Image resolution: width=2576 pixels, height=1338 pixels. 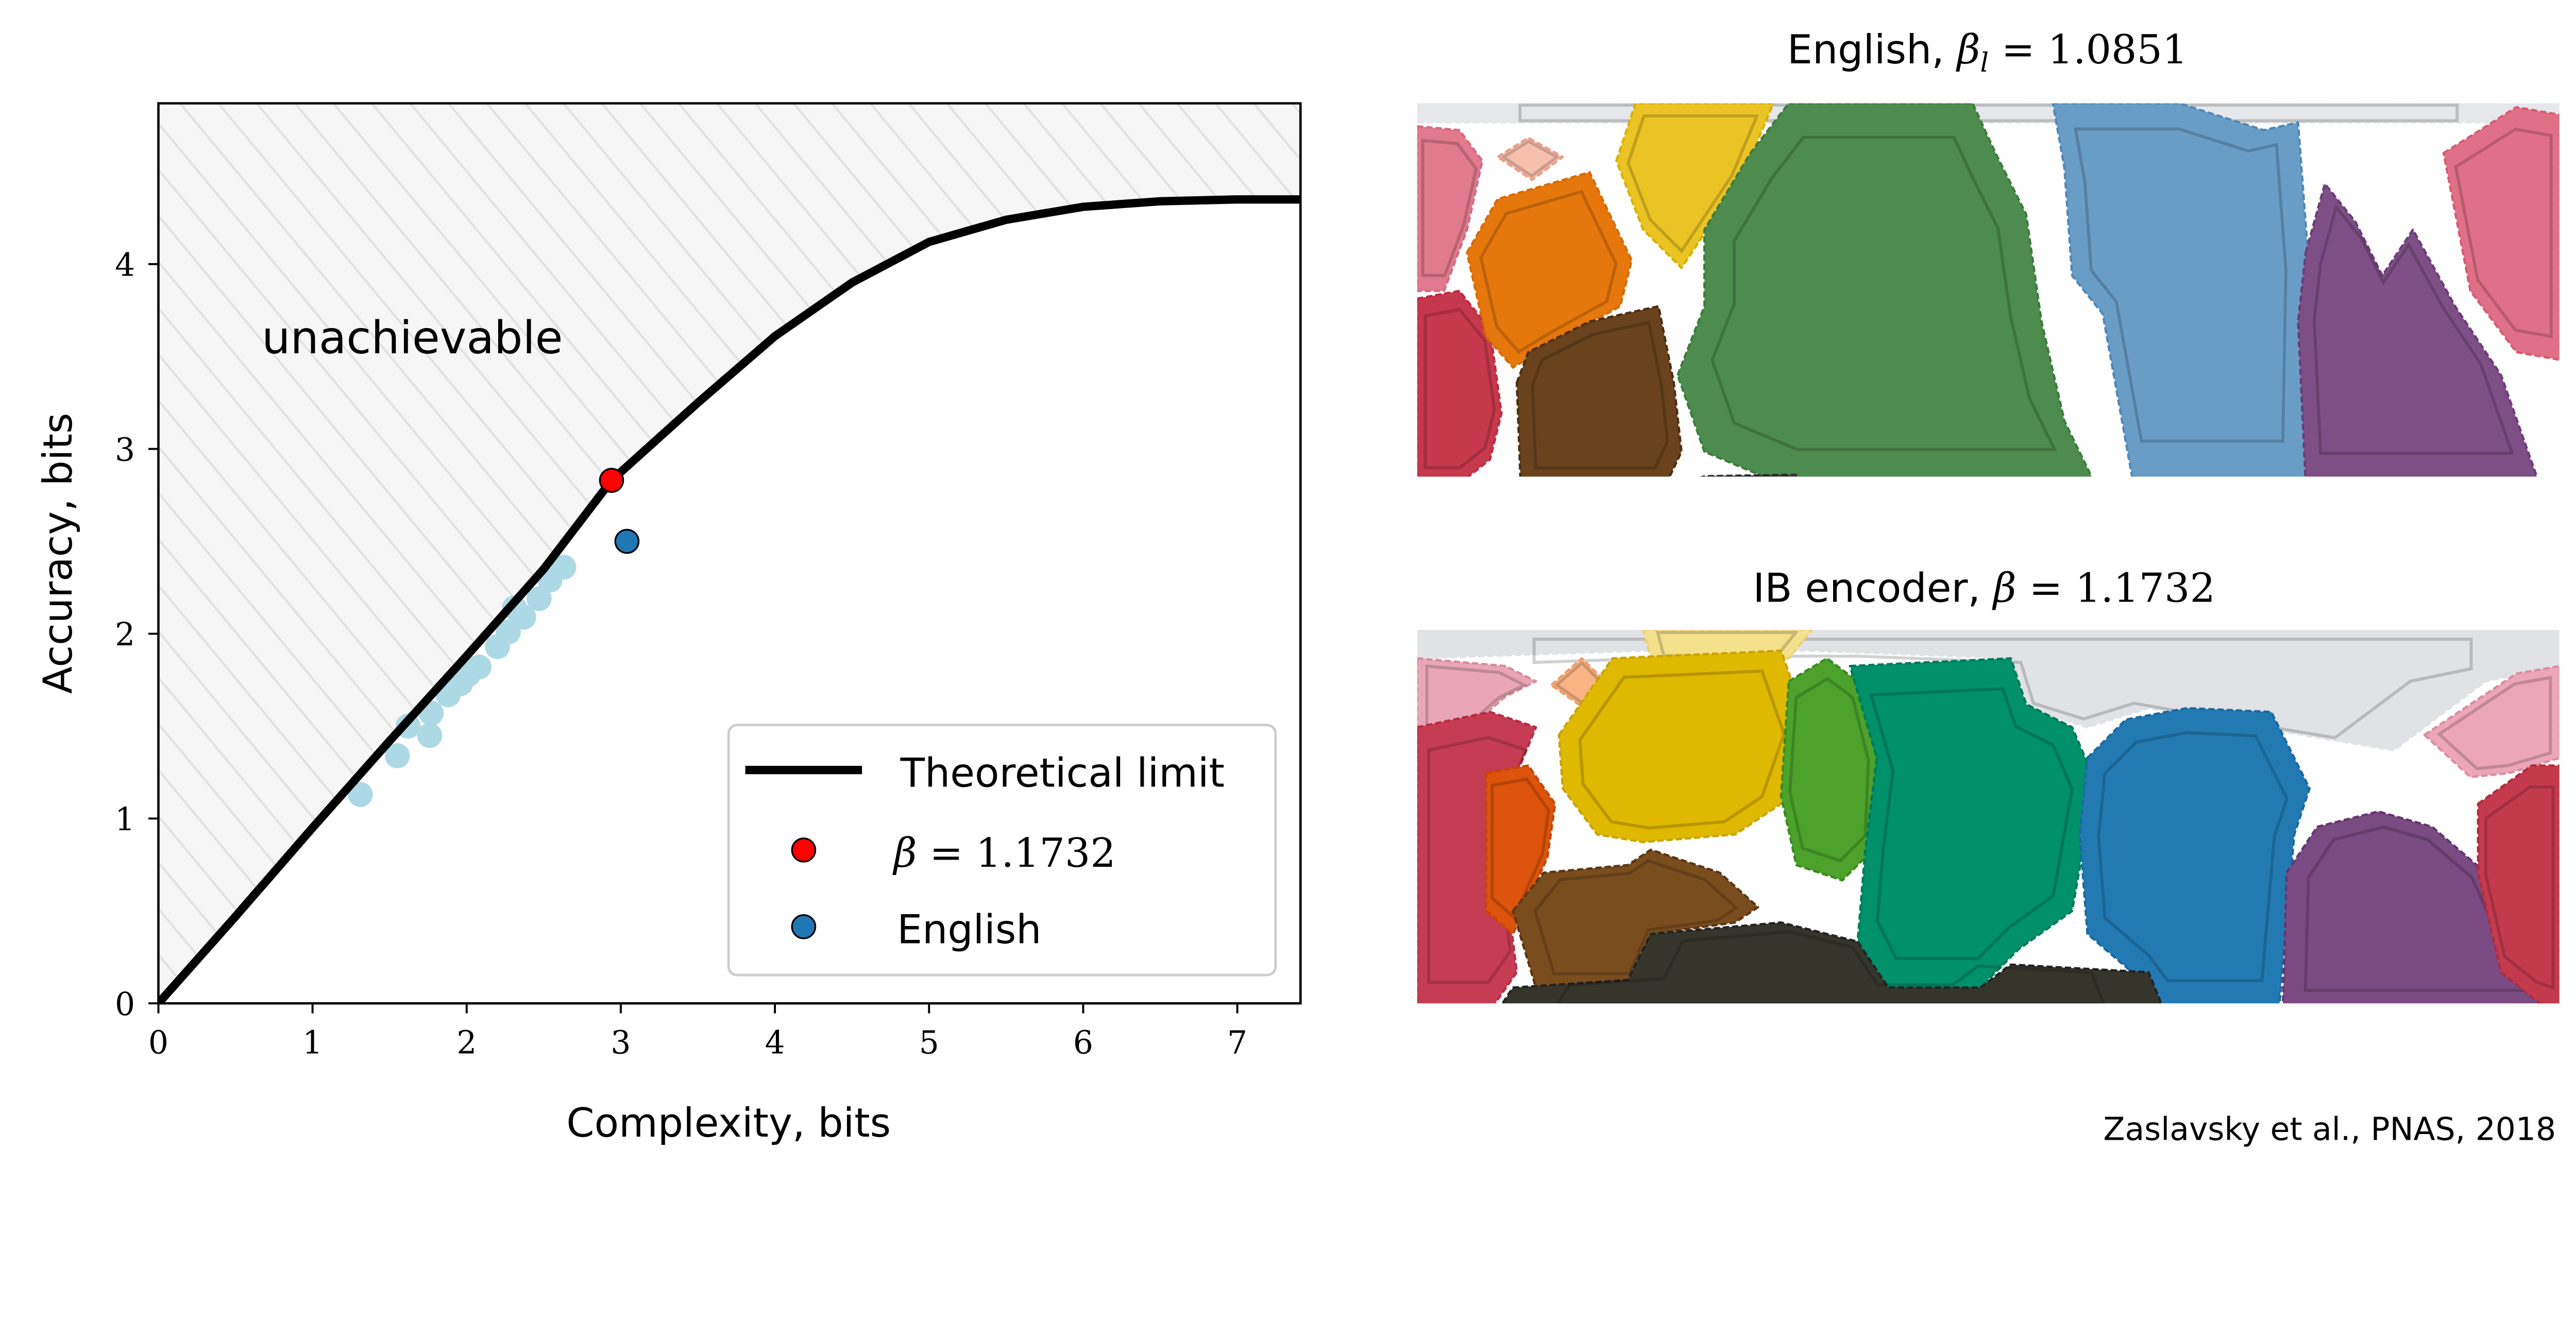 I want to click on y-axis-label: Accuracy, bits, so click(x=58, y=553).